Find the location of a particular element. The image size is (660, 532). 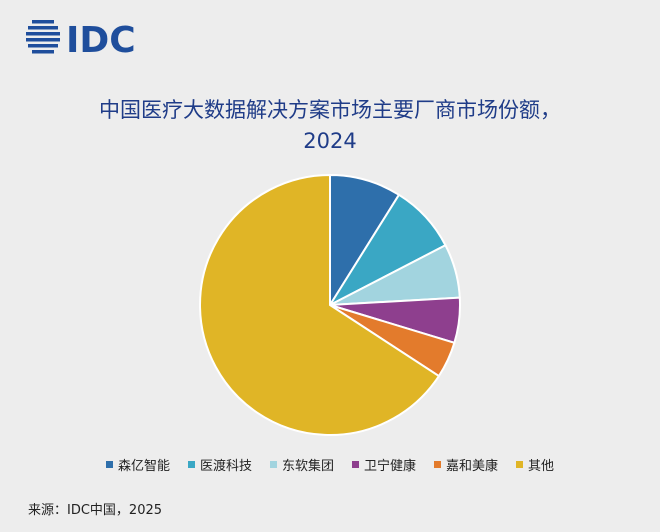

legend-item-1: 医渡科技 is located at coordinates (219, 464).